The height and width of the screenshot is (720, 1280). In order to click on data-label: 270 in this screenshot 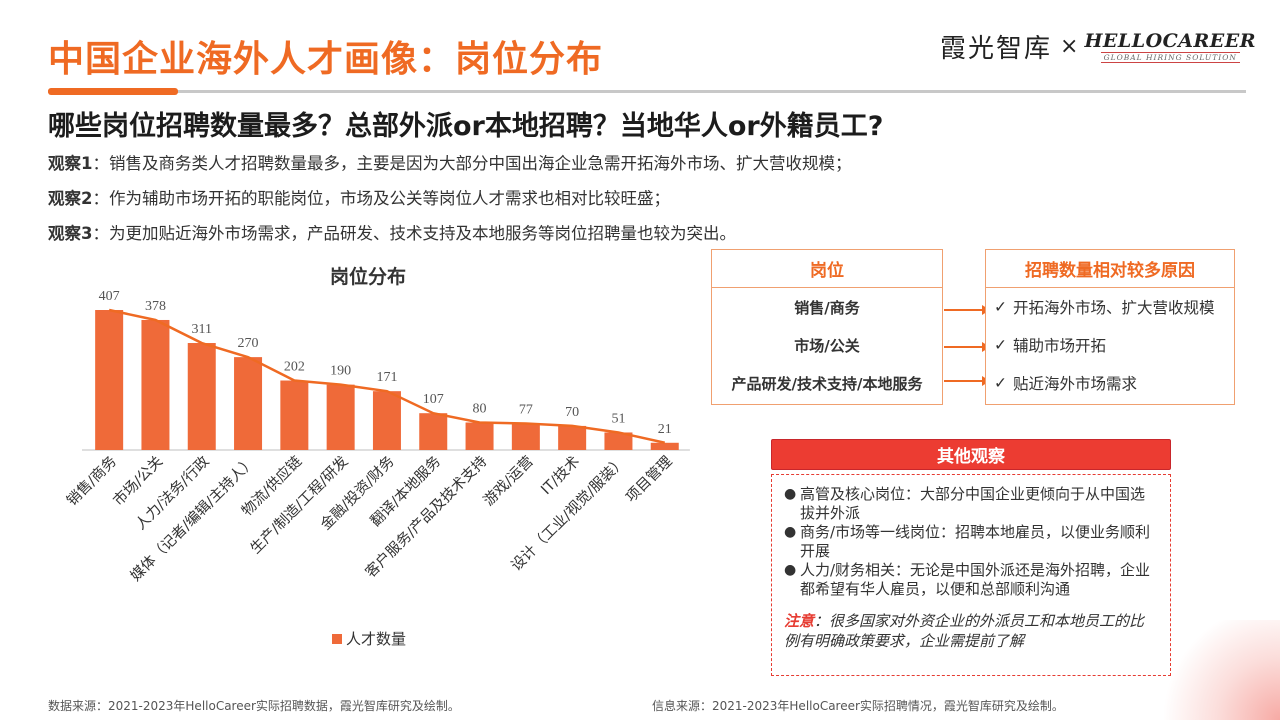, I will do `click(248, 343)`.